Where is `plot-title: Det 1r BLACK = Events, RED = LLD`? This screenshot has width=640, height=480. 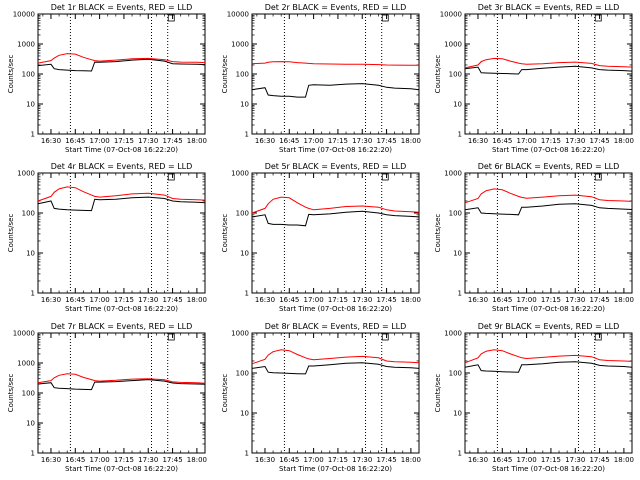
plot-title: Det 1r BLACK = Events, RED = LLD is located at coordinates (122, 7).